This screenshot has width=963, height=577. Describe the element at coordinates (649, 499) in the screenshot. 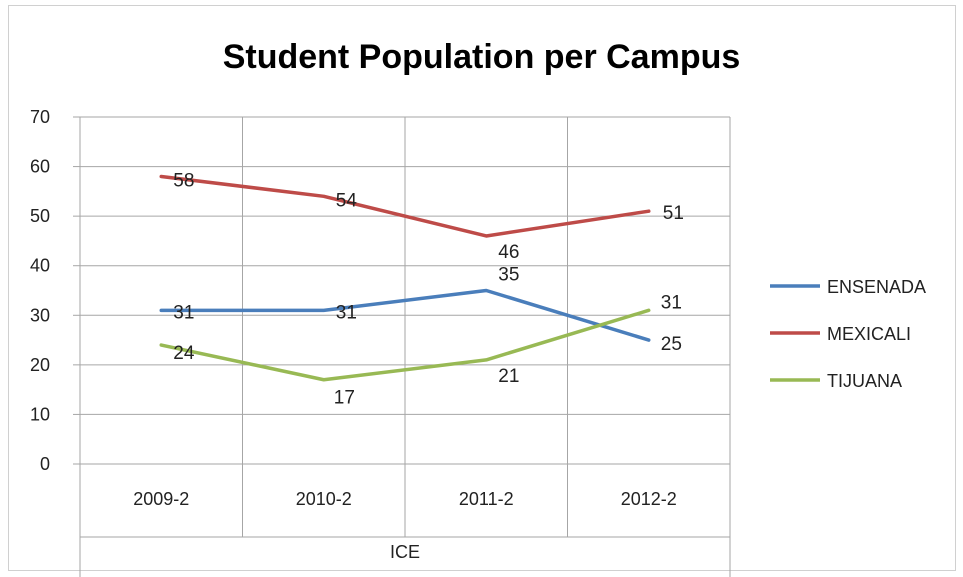

I see `x-tick-label: 2012-2` at that location.